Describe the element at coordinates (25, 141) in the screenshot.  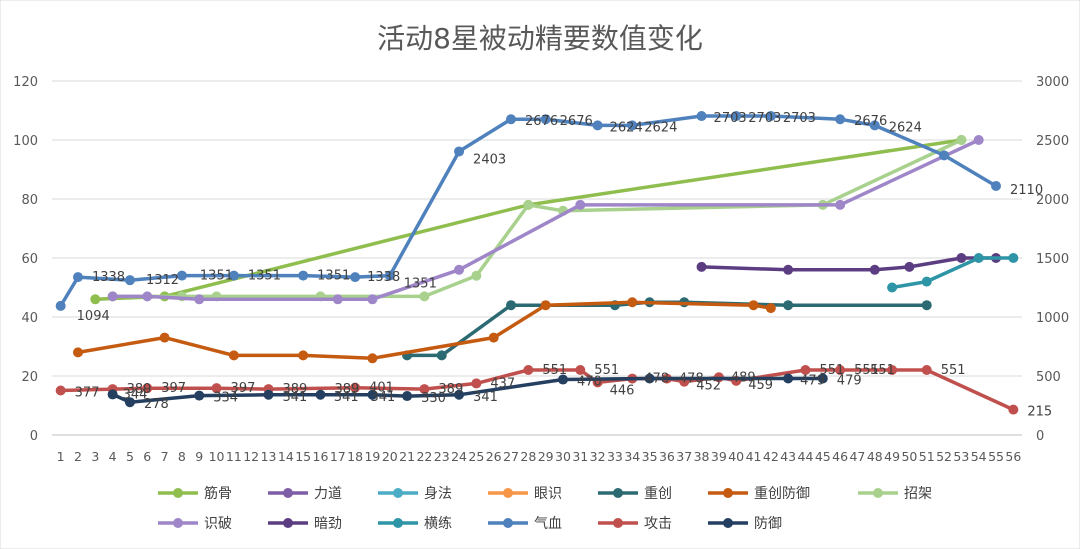
I see `y-left-tick-label: 100` at that location.